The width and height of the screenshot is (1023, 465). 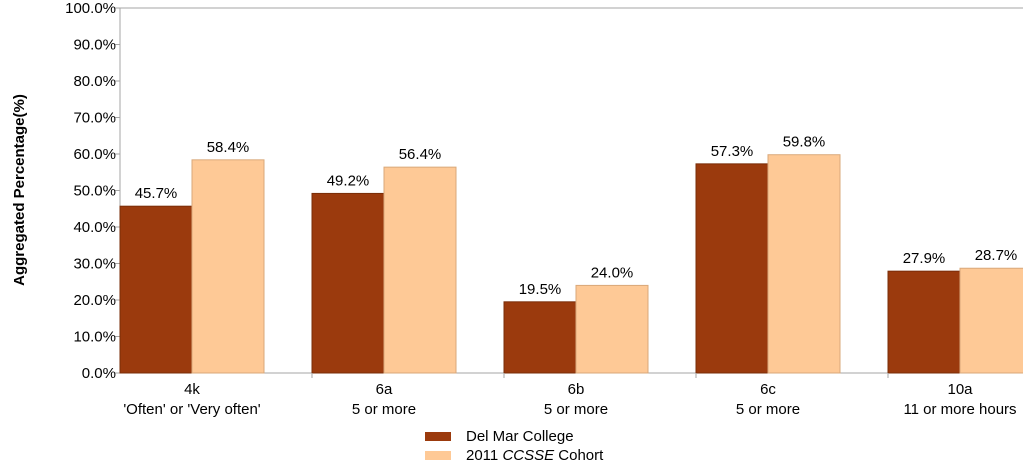 I want to click on y-axis-title: Aggregated Percentage(%), so click(x=19, y=190).